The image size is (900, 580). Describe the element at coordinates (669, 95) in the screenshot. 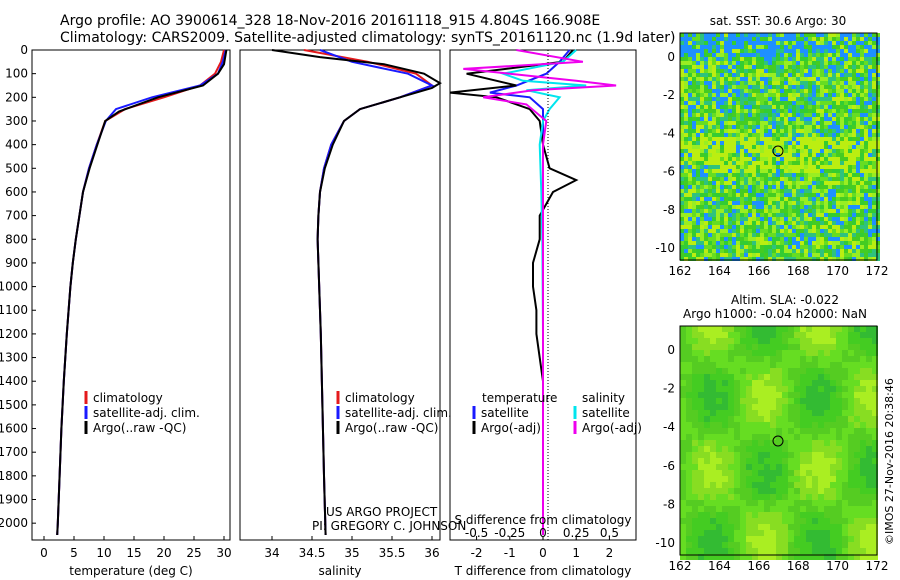

I see `map-y-tick-label: -2` at that location.